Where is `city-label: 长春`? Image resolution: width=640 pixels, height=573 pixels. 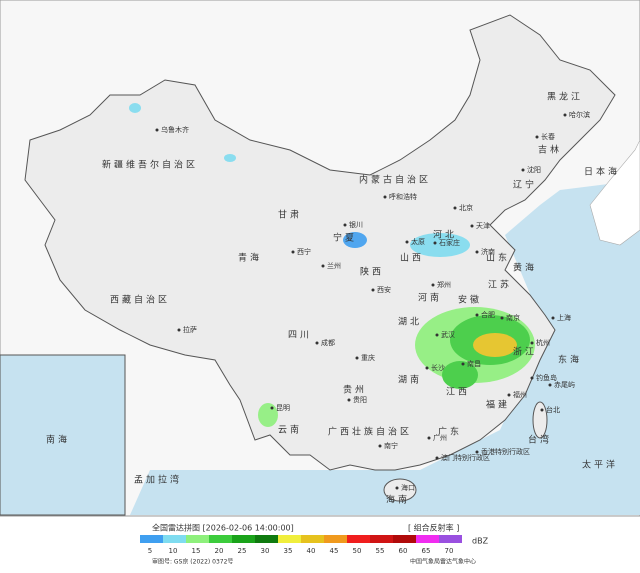 city-label: 长春 is located at coordinates (548, 136).